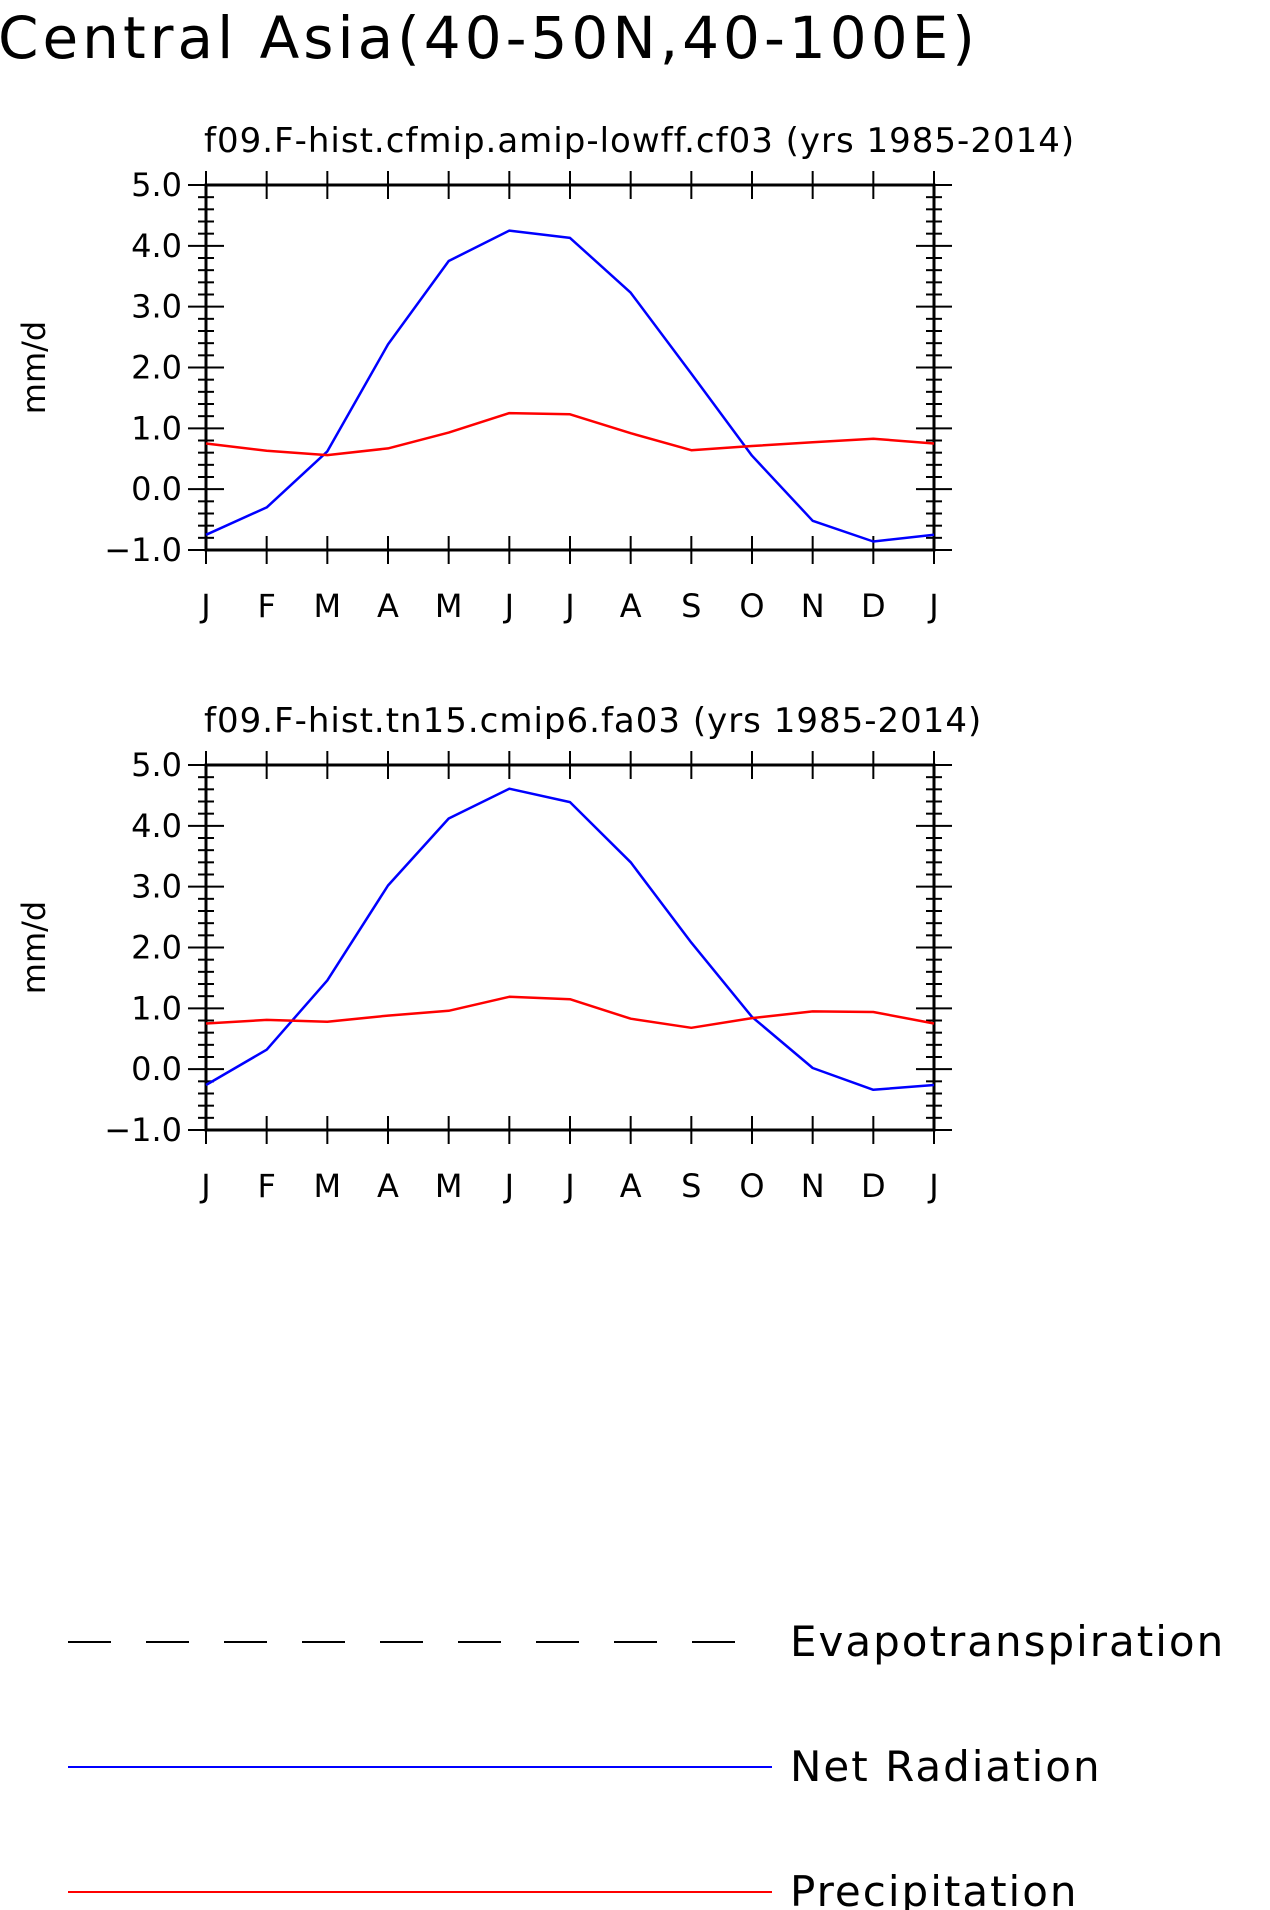  Describe the element at coordinates (1007, 1641) in the screenshot. I see `legend-label-evapotranspiration: Evapotranspiration` at that location.